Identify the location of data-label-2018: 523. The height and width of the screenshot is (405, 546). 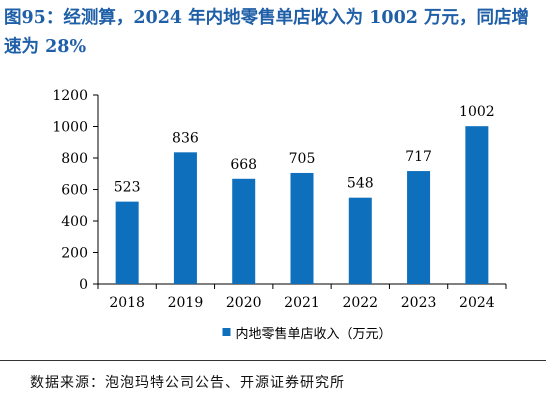
(127, 188).